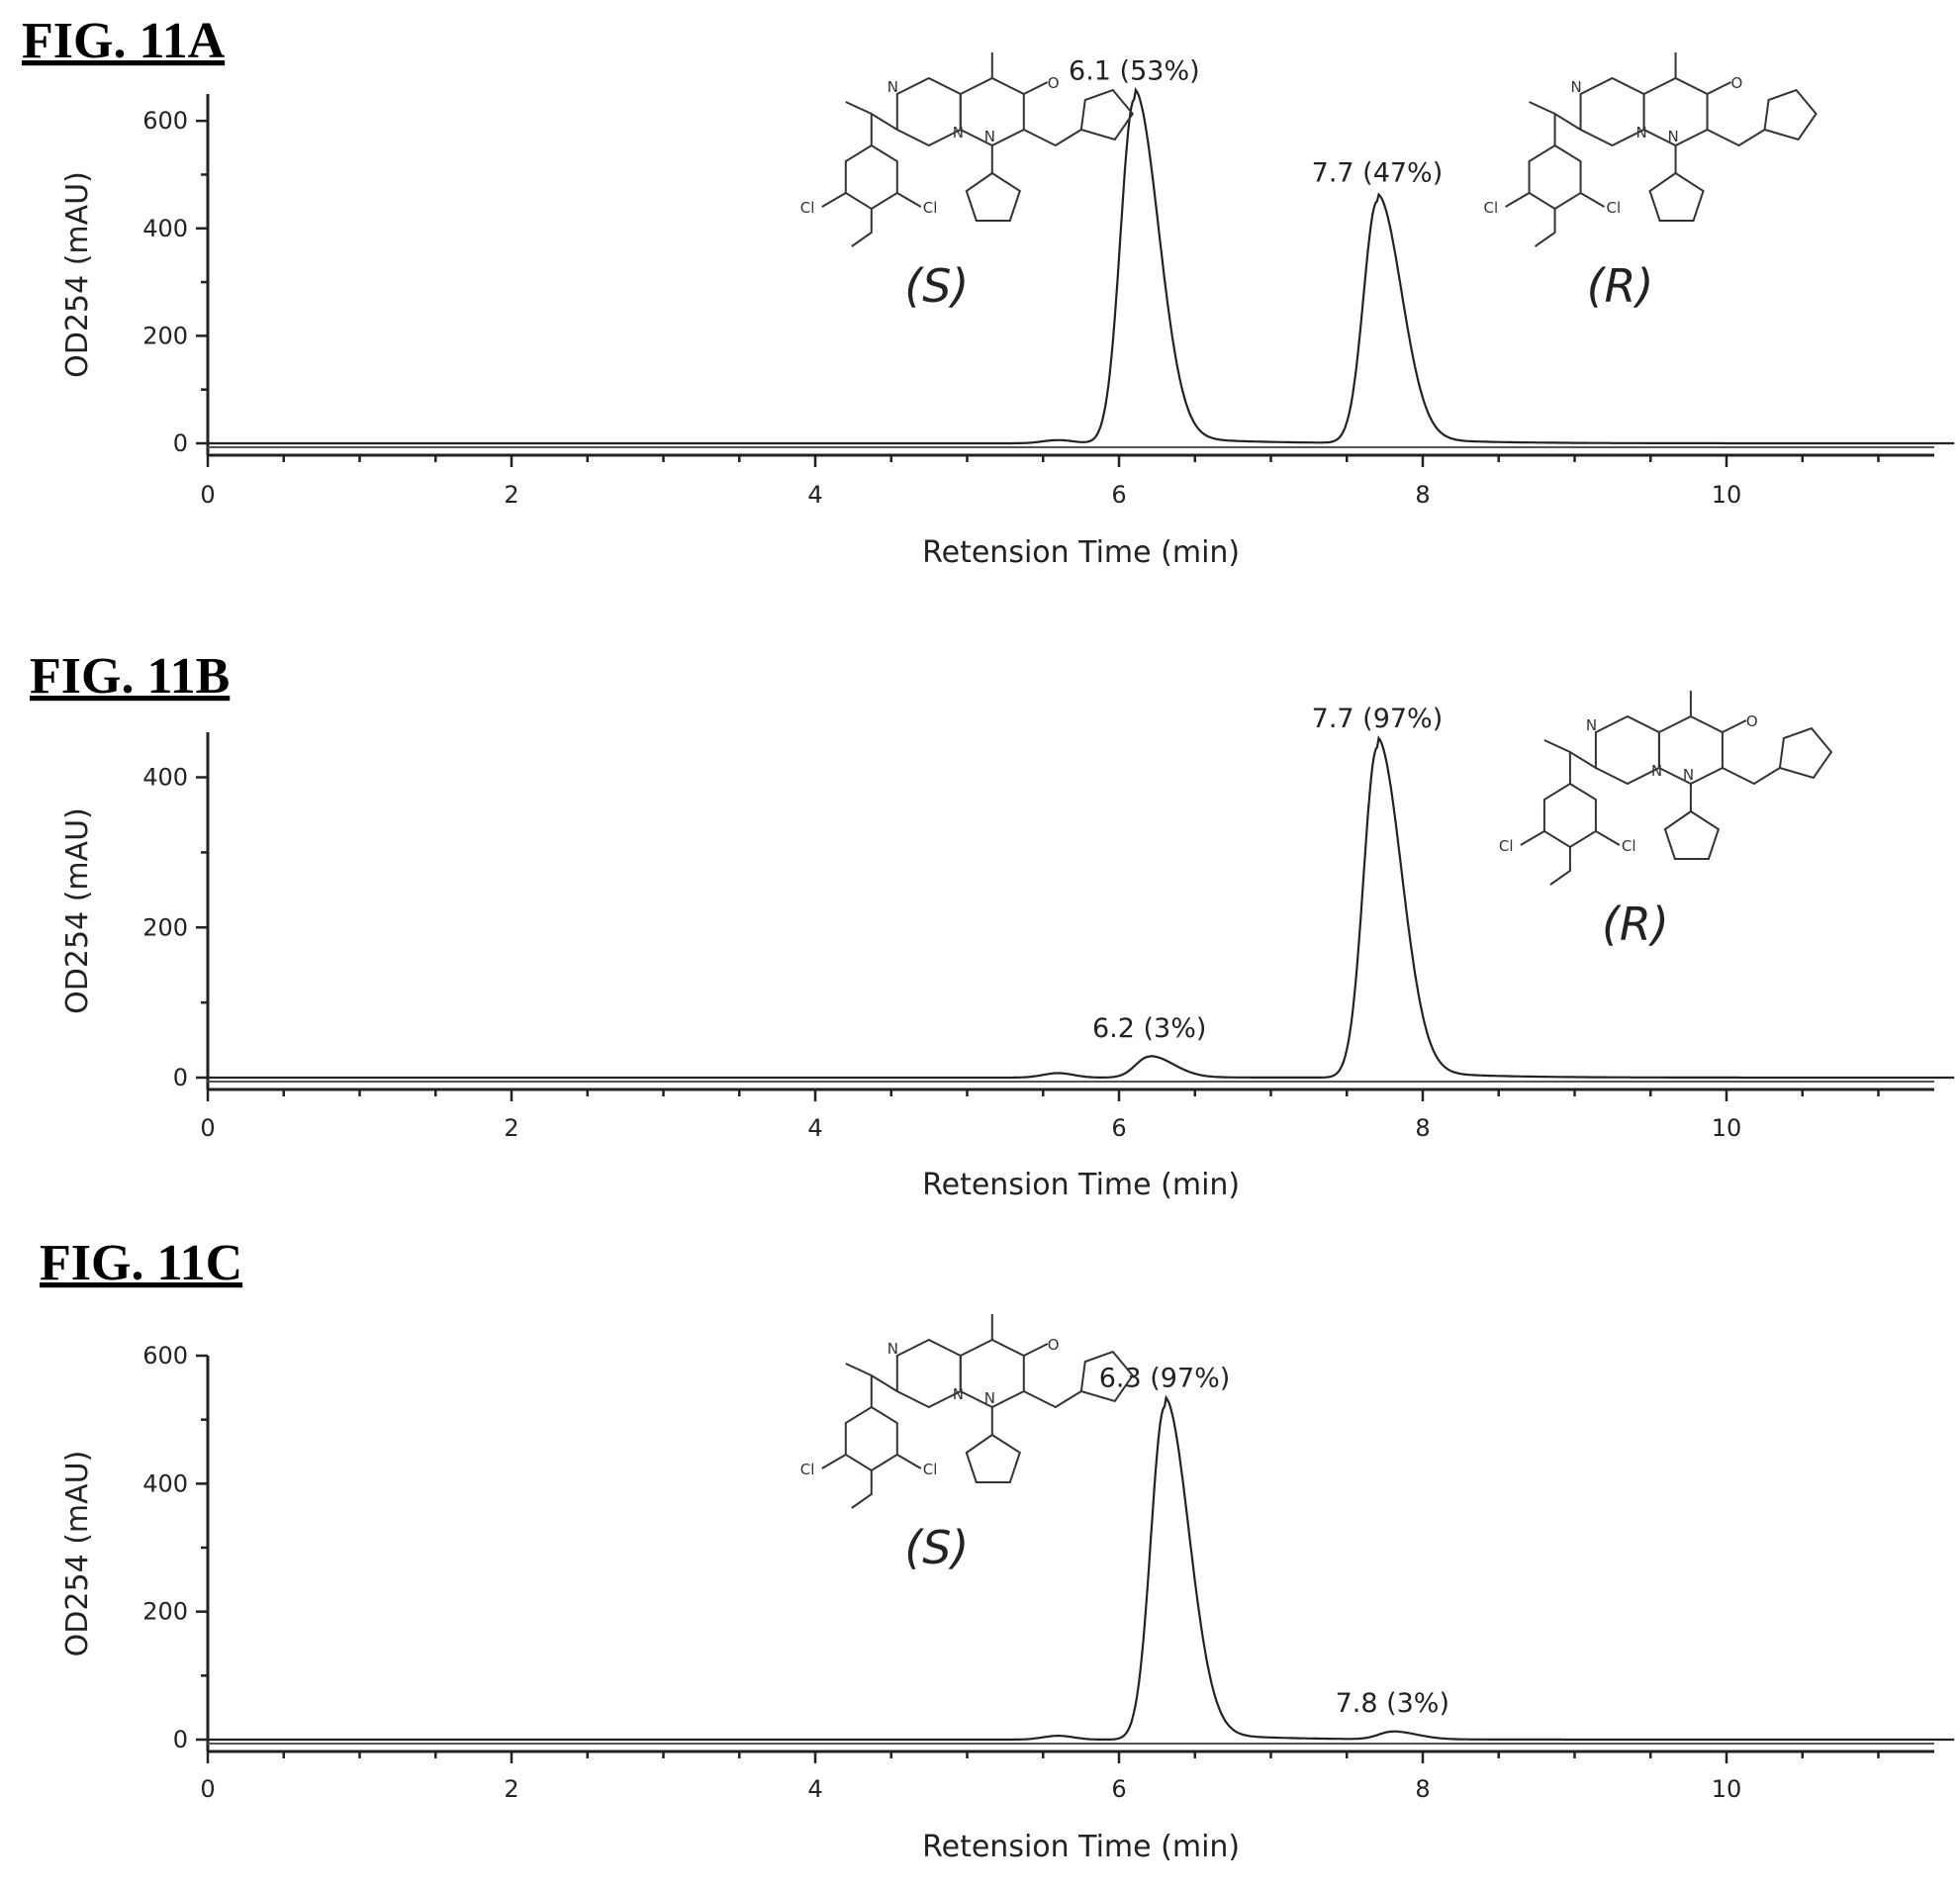 This screenshot has width=1960, height=1892. Describe the element at coordinates (1378, 173) in the screenshot. I see `peak-label: 7.7 (47%)` at that location.